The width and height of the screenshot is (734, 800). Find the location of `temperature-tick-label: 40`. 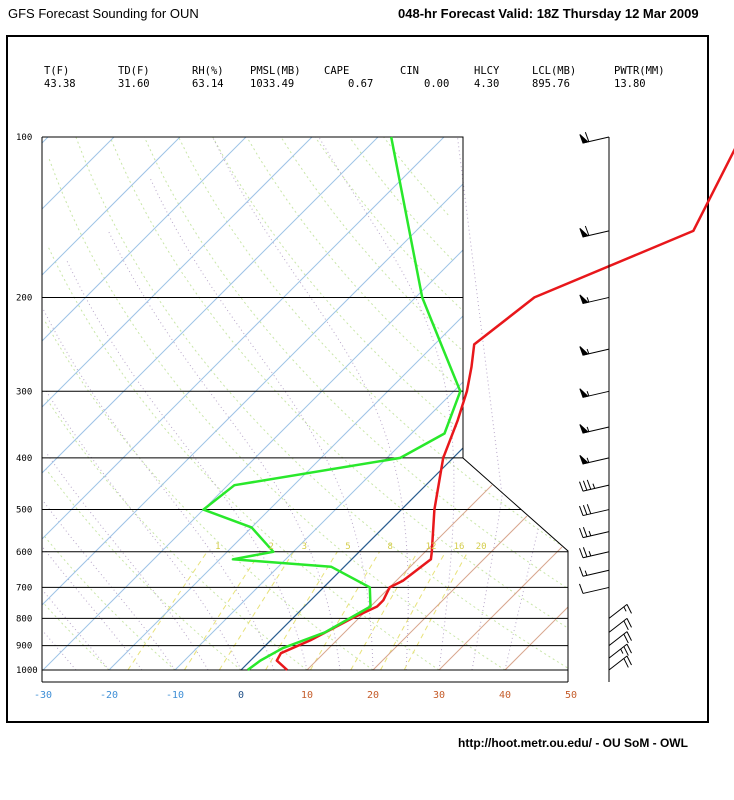

temperature-tick-label: 40 is located at coordinates (505, 695).